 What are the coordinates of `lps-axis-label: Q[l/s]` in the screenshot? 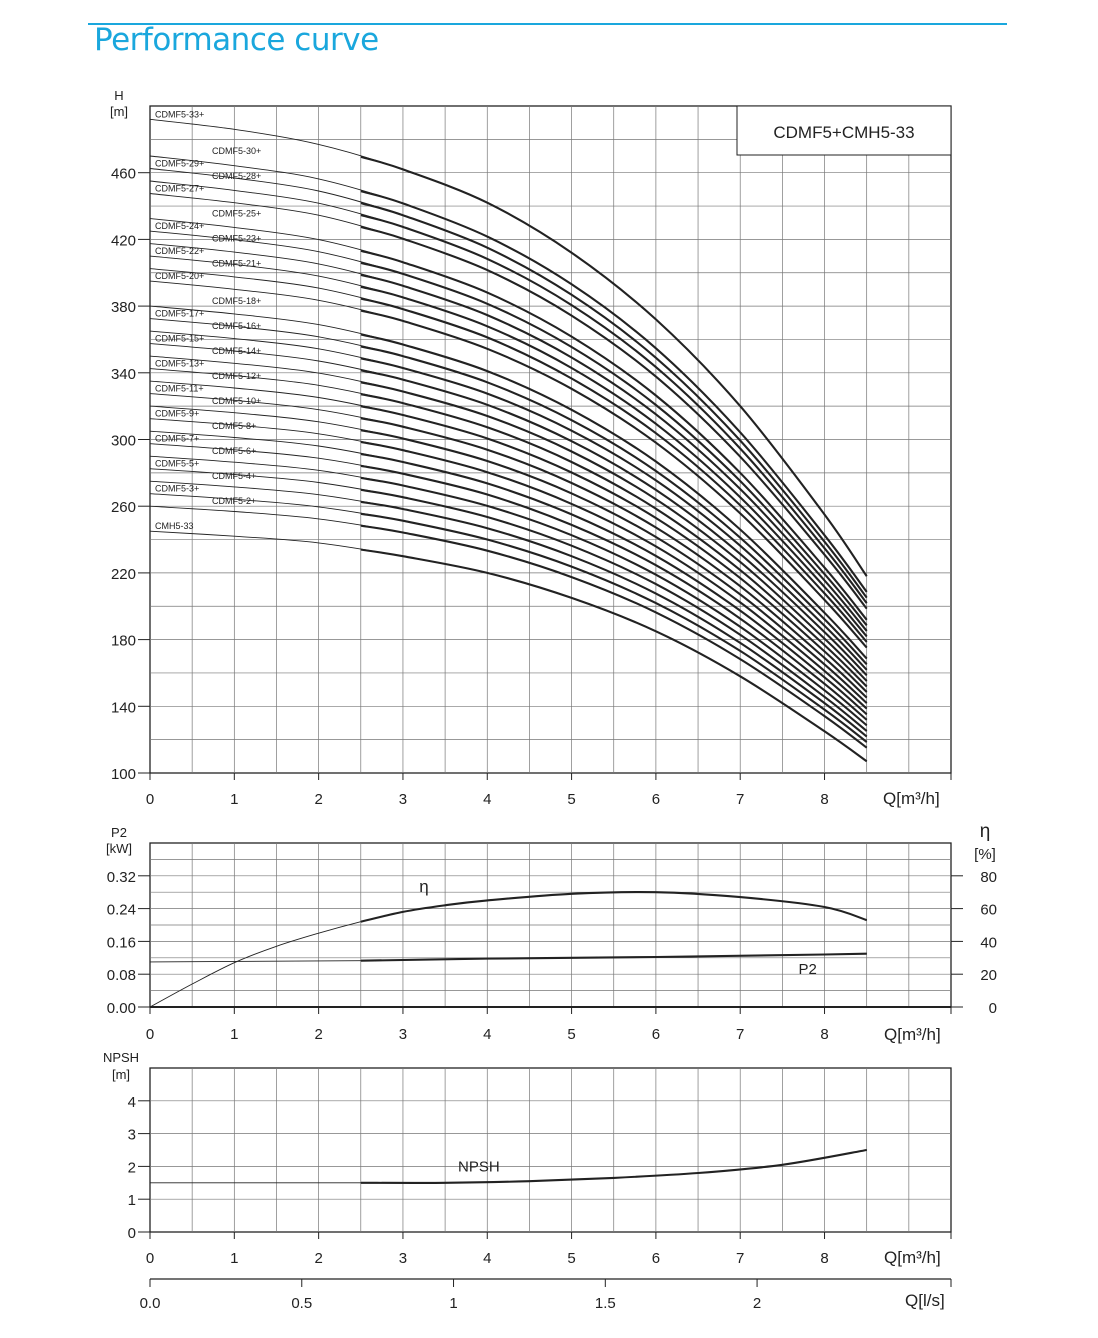 It's located at (925, 1300).